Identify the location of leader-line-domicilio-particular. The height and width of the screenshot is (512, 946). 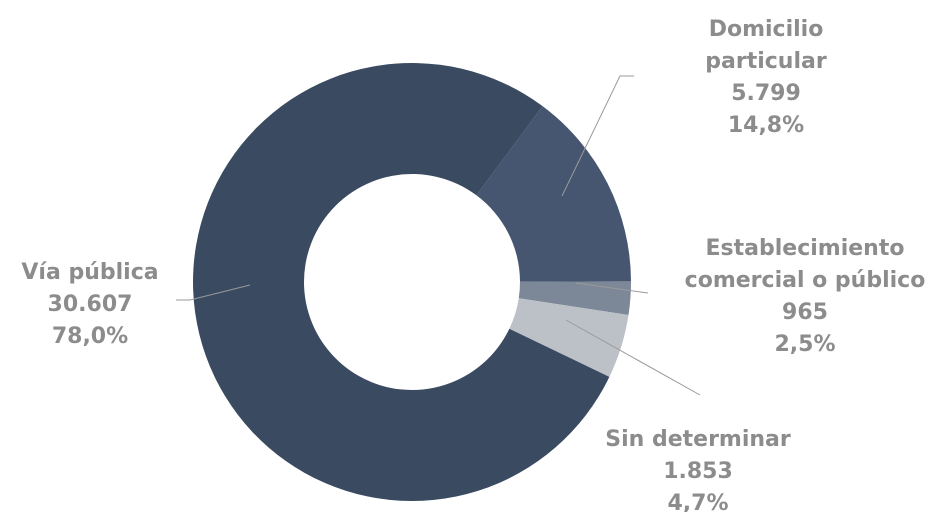
(597, 136).